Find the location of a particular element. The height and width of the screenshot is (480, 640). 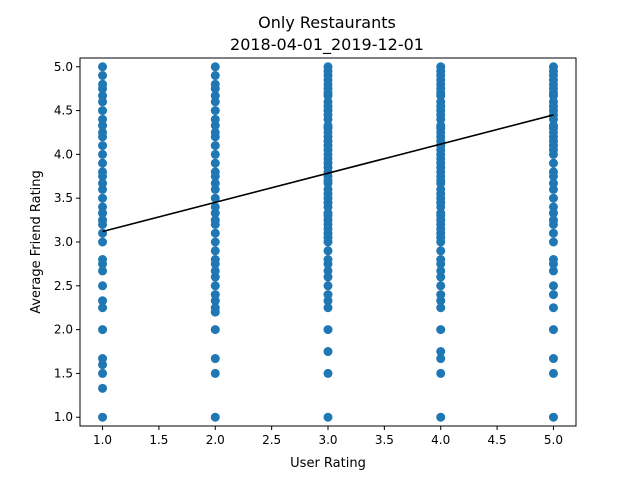

x-axis-label: User Rating is located at coordinates (328, 463).